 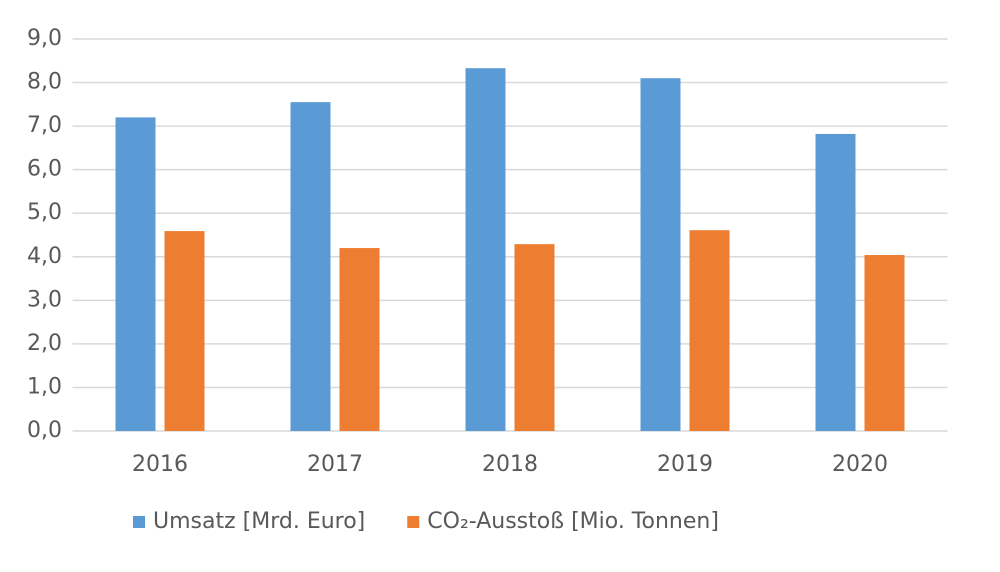 What do you see at coordinates (44, 212) in the screenshot?
I see `y-tick-label: 5,0` at bounding box center [44, 212].